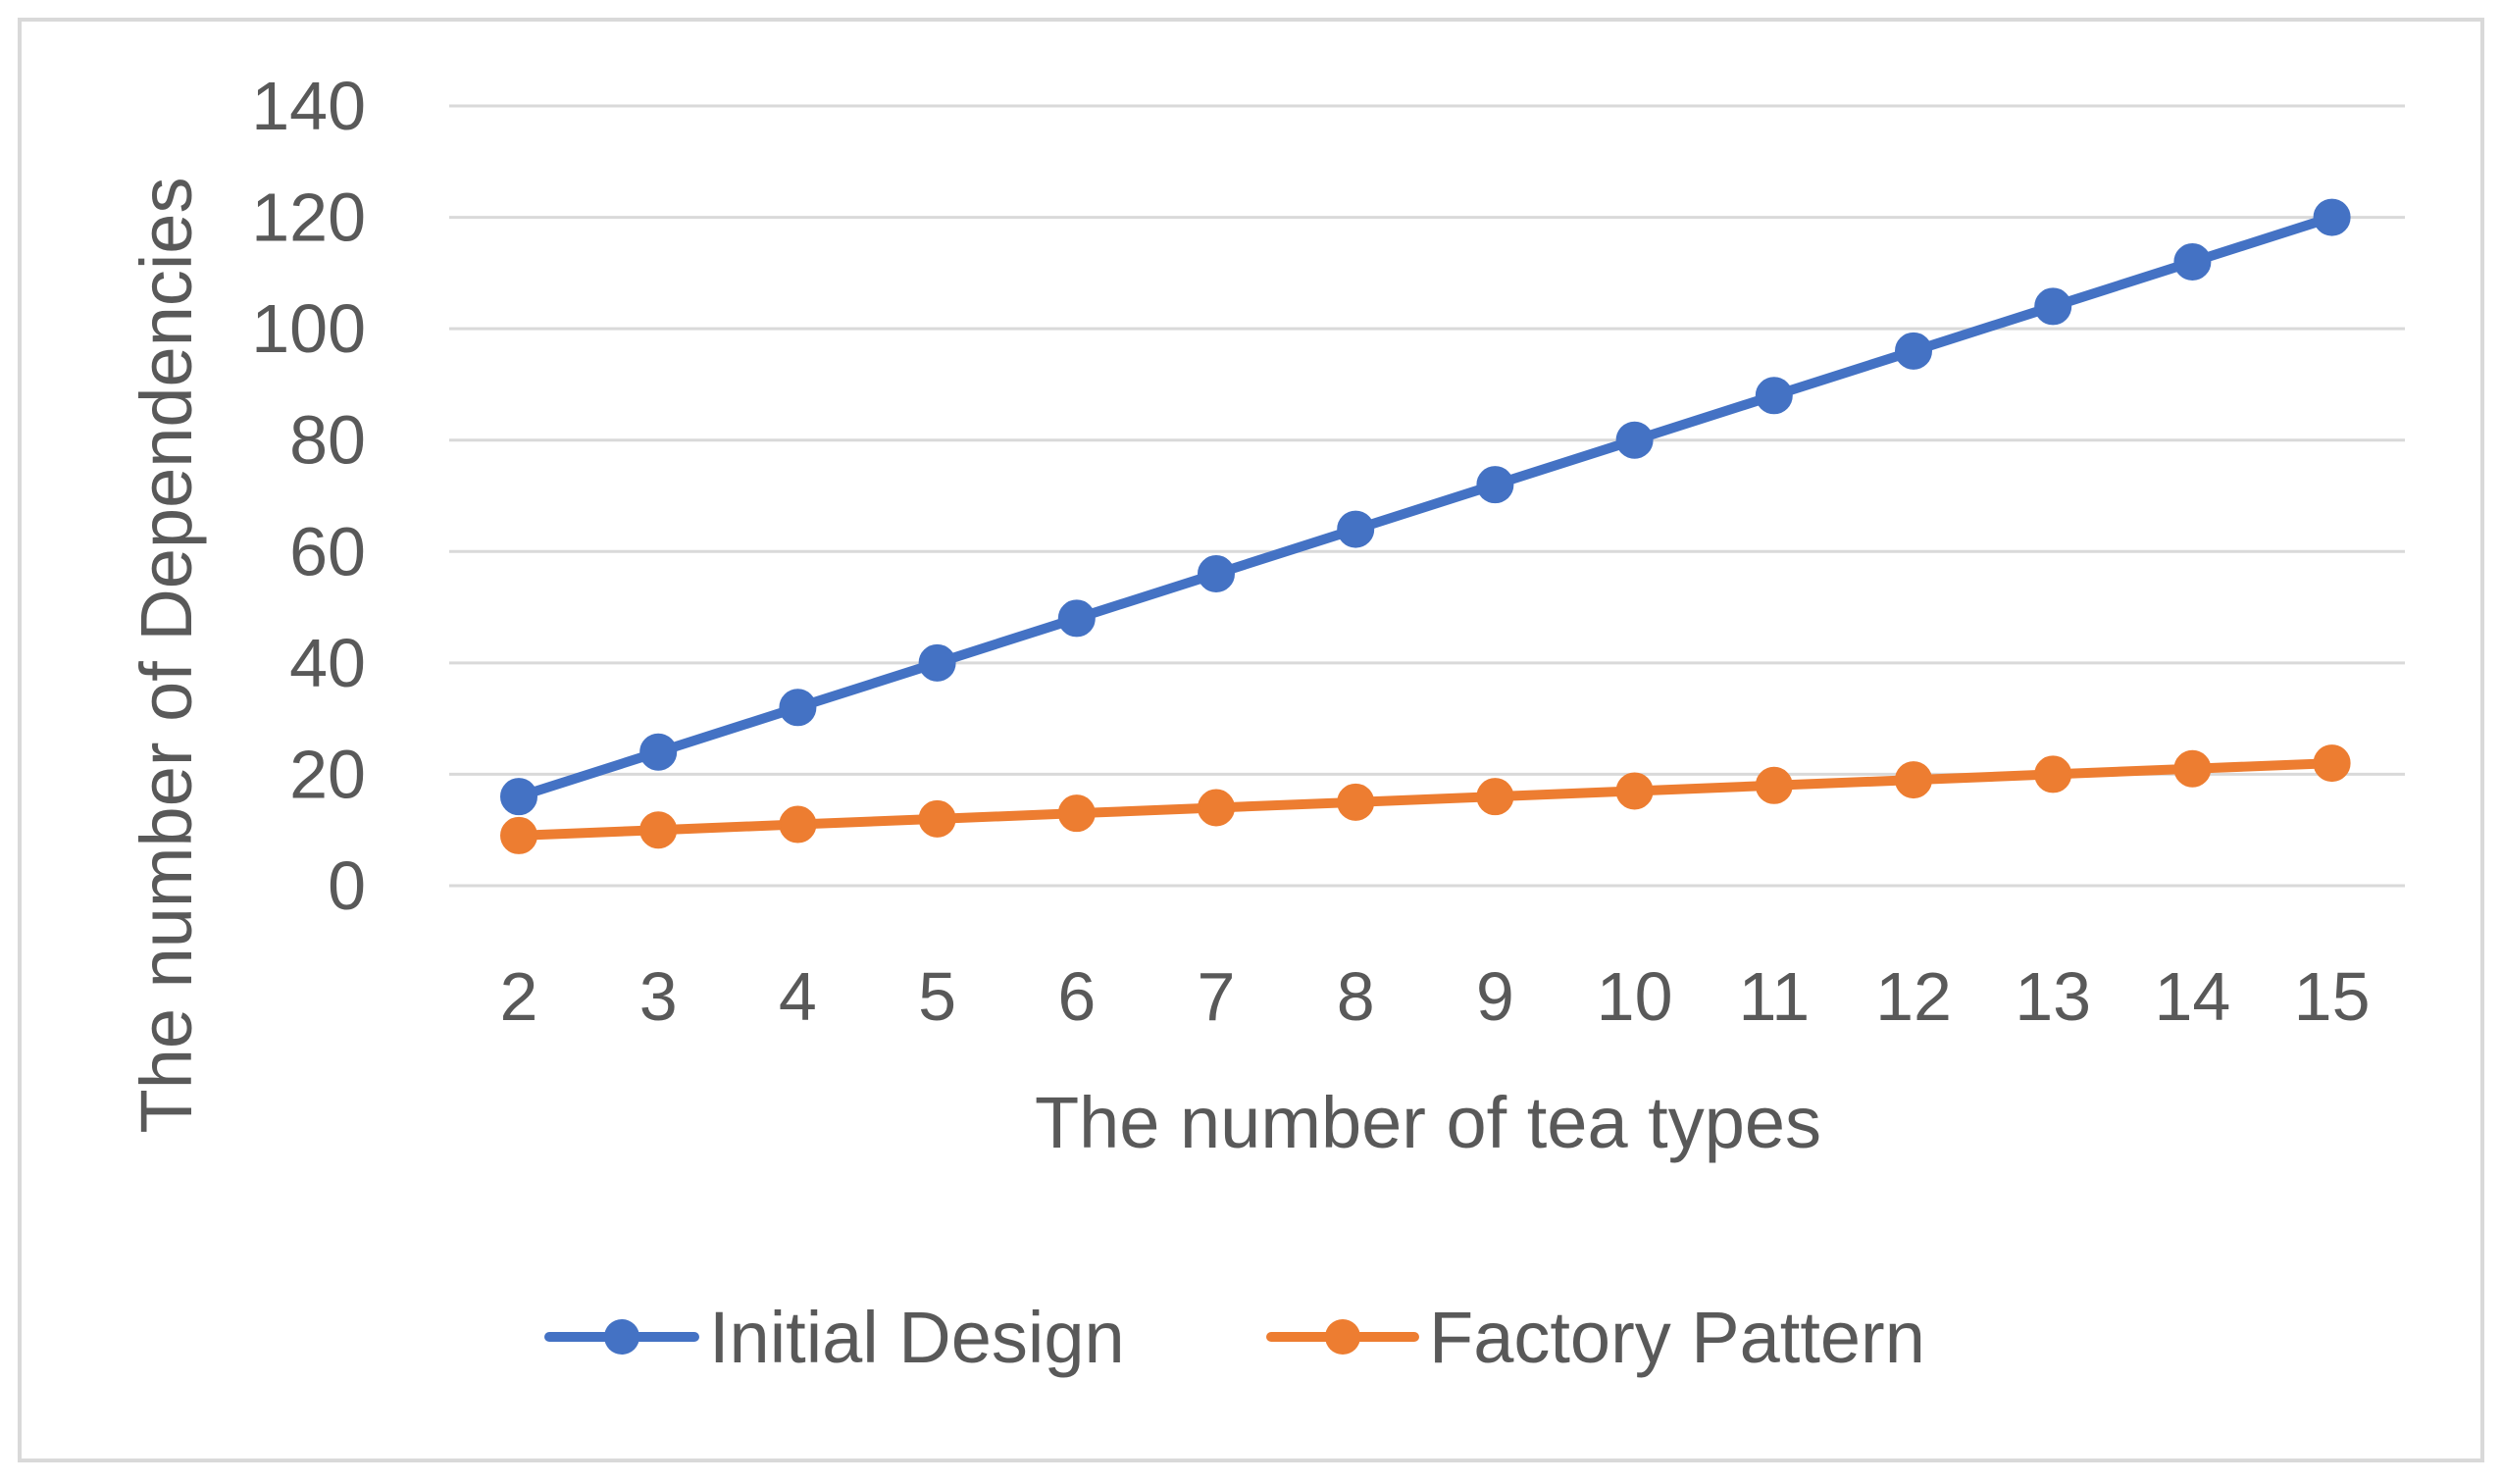  What do you see at coordinates (1774, 997) in the screenshot?
I see `x-tick-label: 11` at bounding box center [1774, 997].